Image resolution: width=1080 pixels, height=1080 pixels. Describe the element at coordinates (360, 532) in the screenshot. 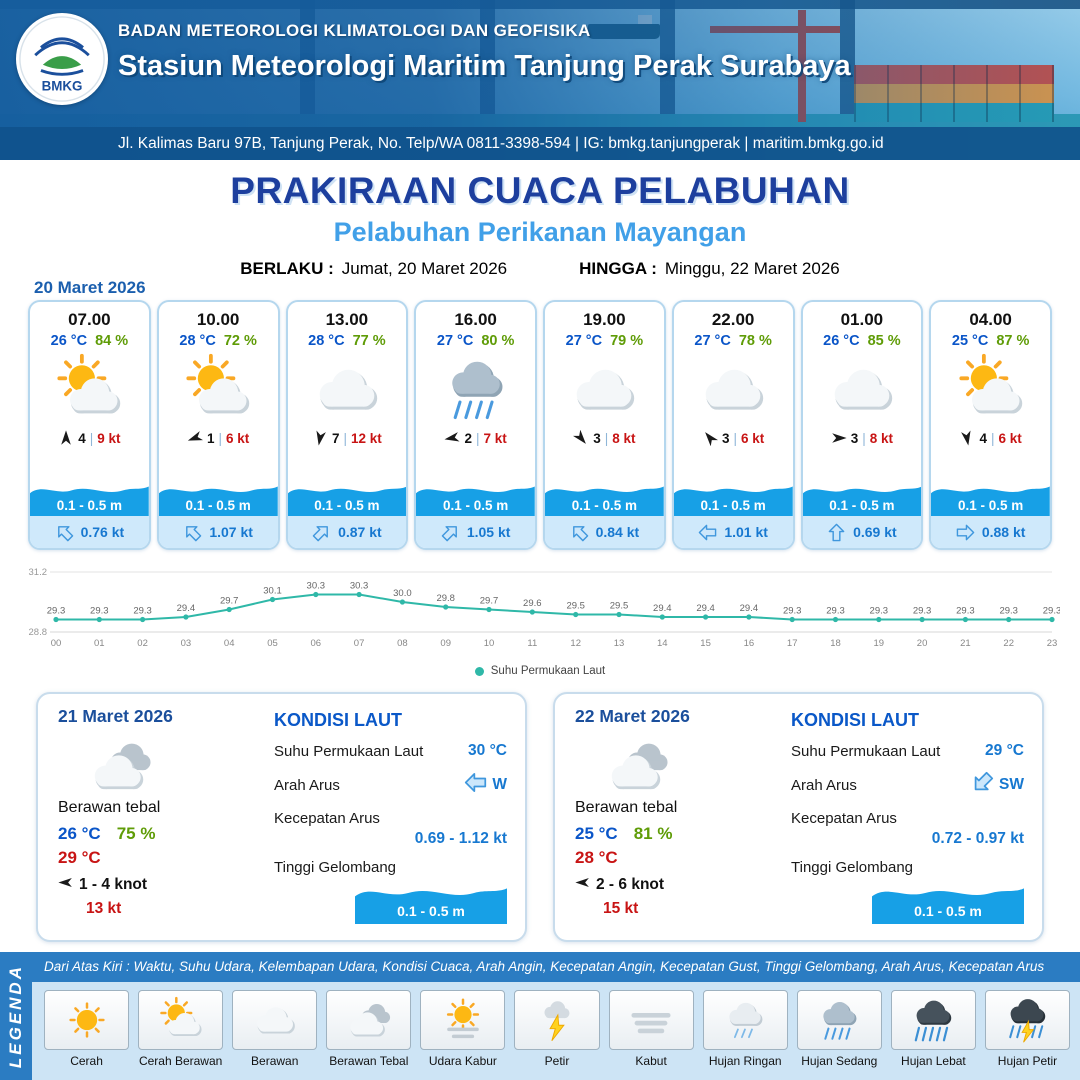

I see `current-speed: 0.87 kt` at that location.